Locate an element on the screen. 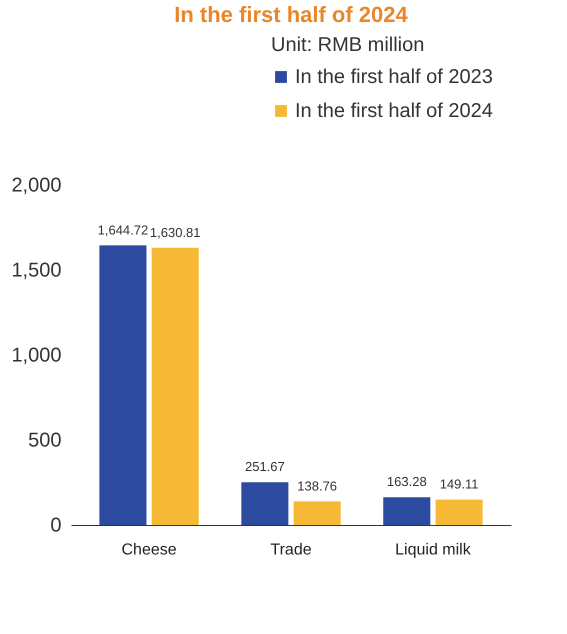 Image resolution: width=567 pixels, height=634 pixels. y-tick-label: 1,000 is located at coordinates (36, 355).